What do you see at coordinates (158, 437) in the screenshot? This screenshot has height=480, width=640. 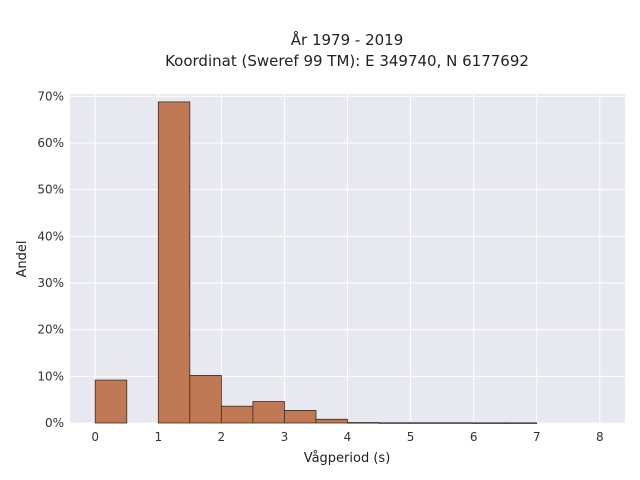 I see `x-tick-label: 1` at bounding box center [158, 437].